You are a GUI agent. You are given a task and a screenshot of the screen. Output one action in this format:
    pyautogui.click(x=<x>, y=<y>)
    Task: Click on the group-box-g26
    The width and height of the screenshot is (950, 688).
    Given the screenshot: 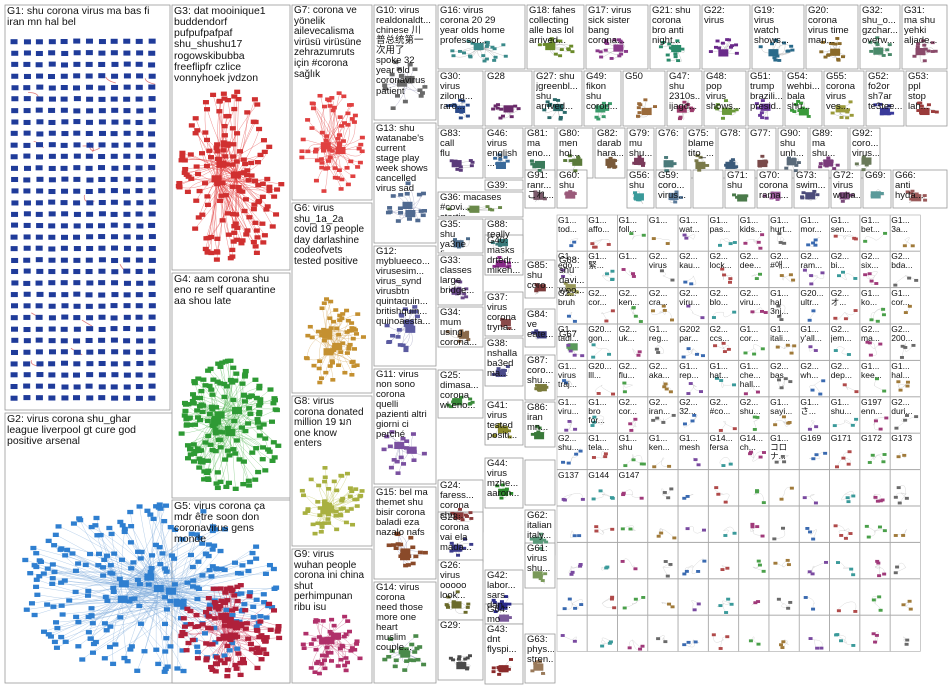 What is the action you would take?
    pyautogui.click(x=460, y=590)
    